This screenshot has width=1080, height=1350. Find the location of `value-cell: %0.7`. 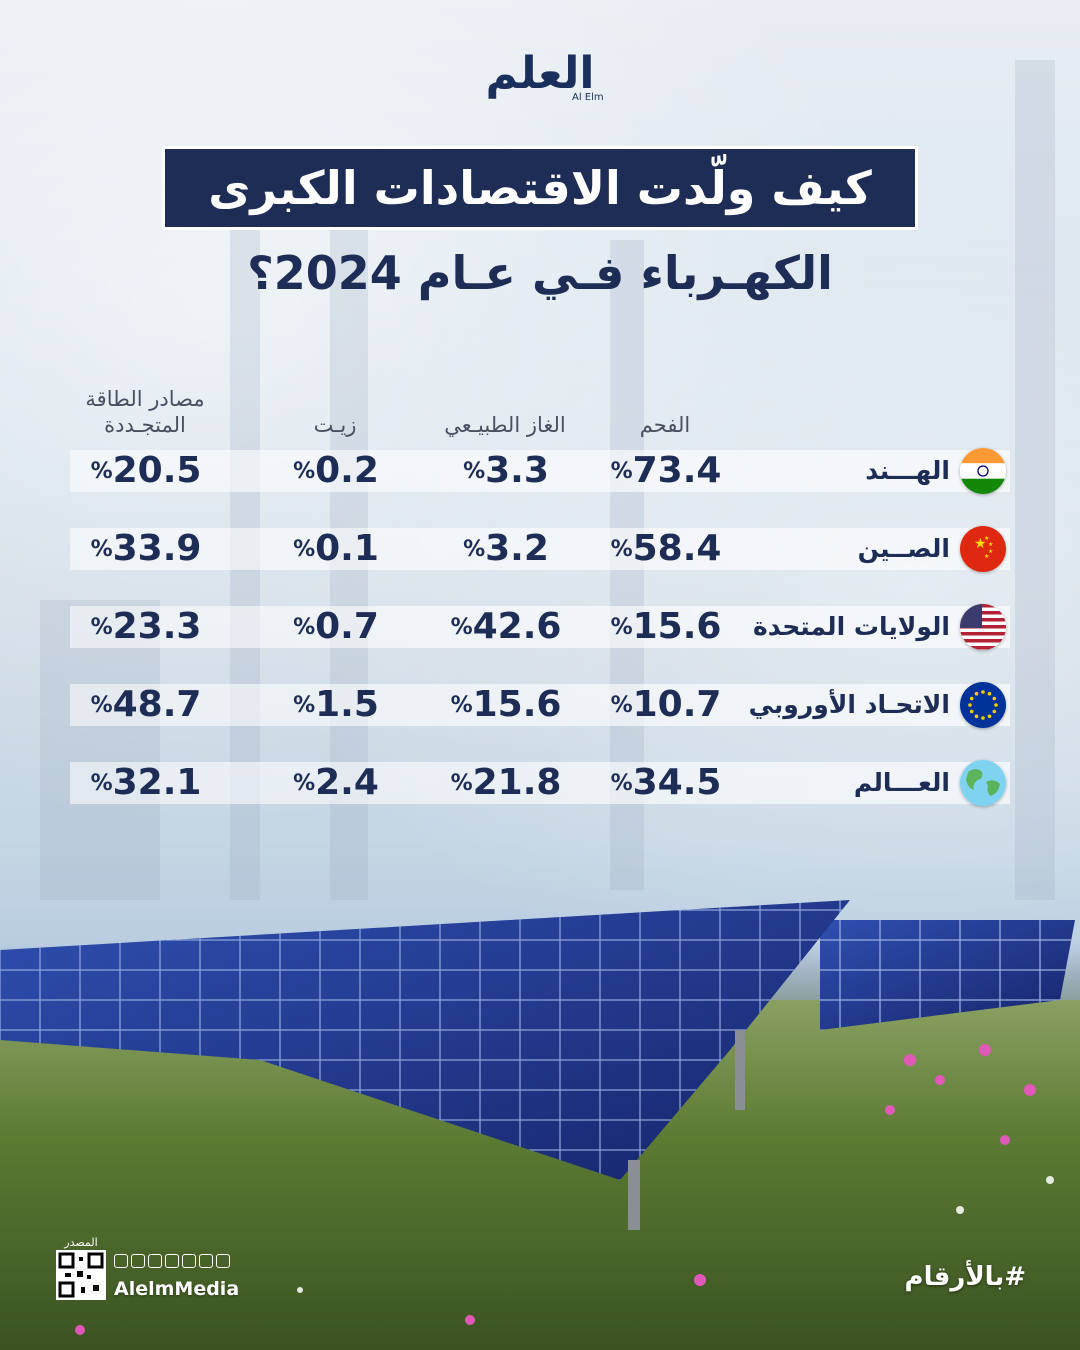

value-cell: %0.7 is located at coordinates (335, 627).